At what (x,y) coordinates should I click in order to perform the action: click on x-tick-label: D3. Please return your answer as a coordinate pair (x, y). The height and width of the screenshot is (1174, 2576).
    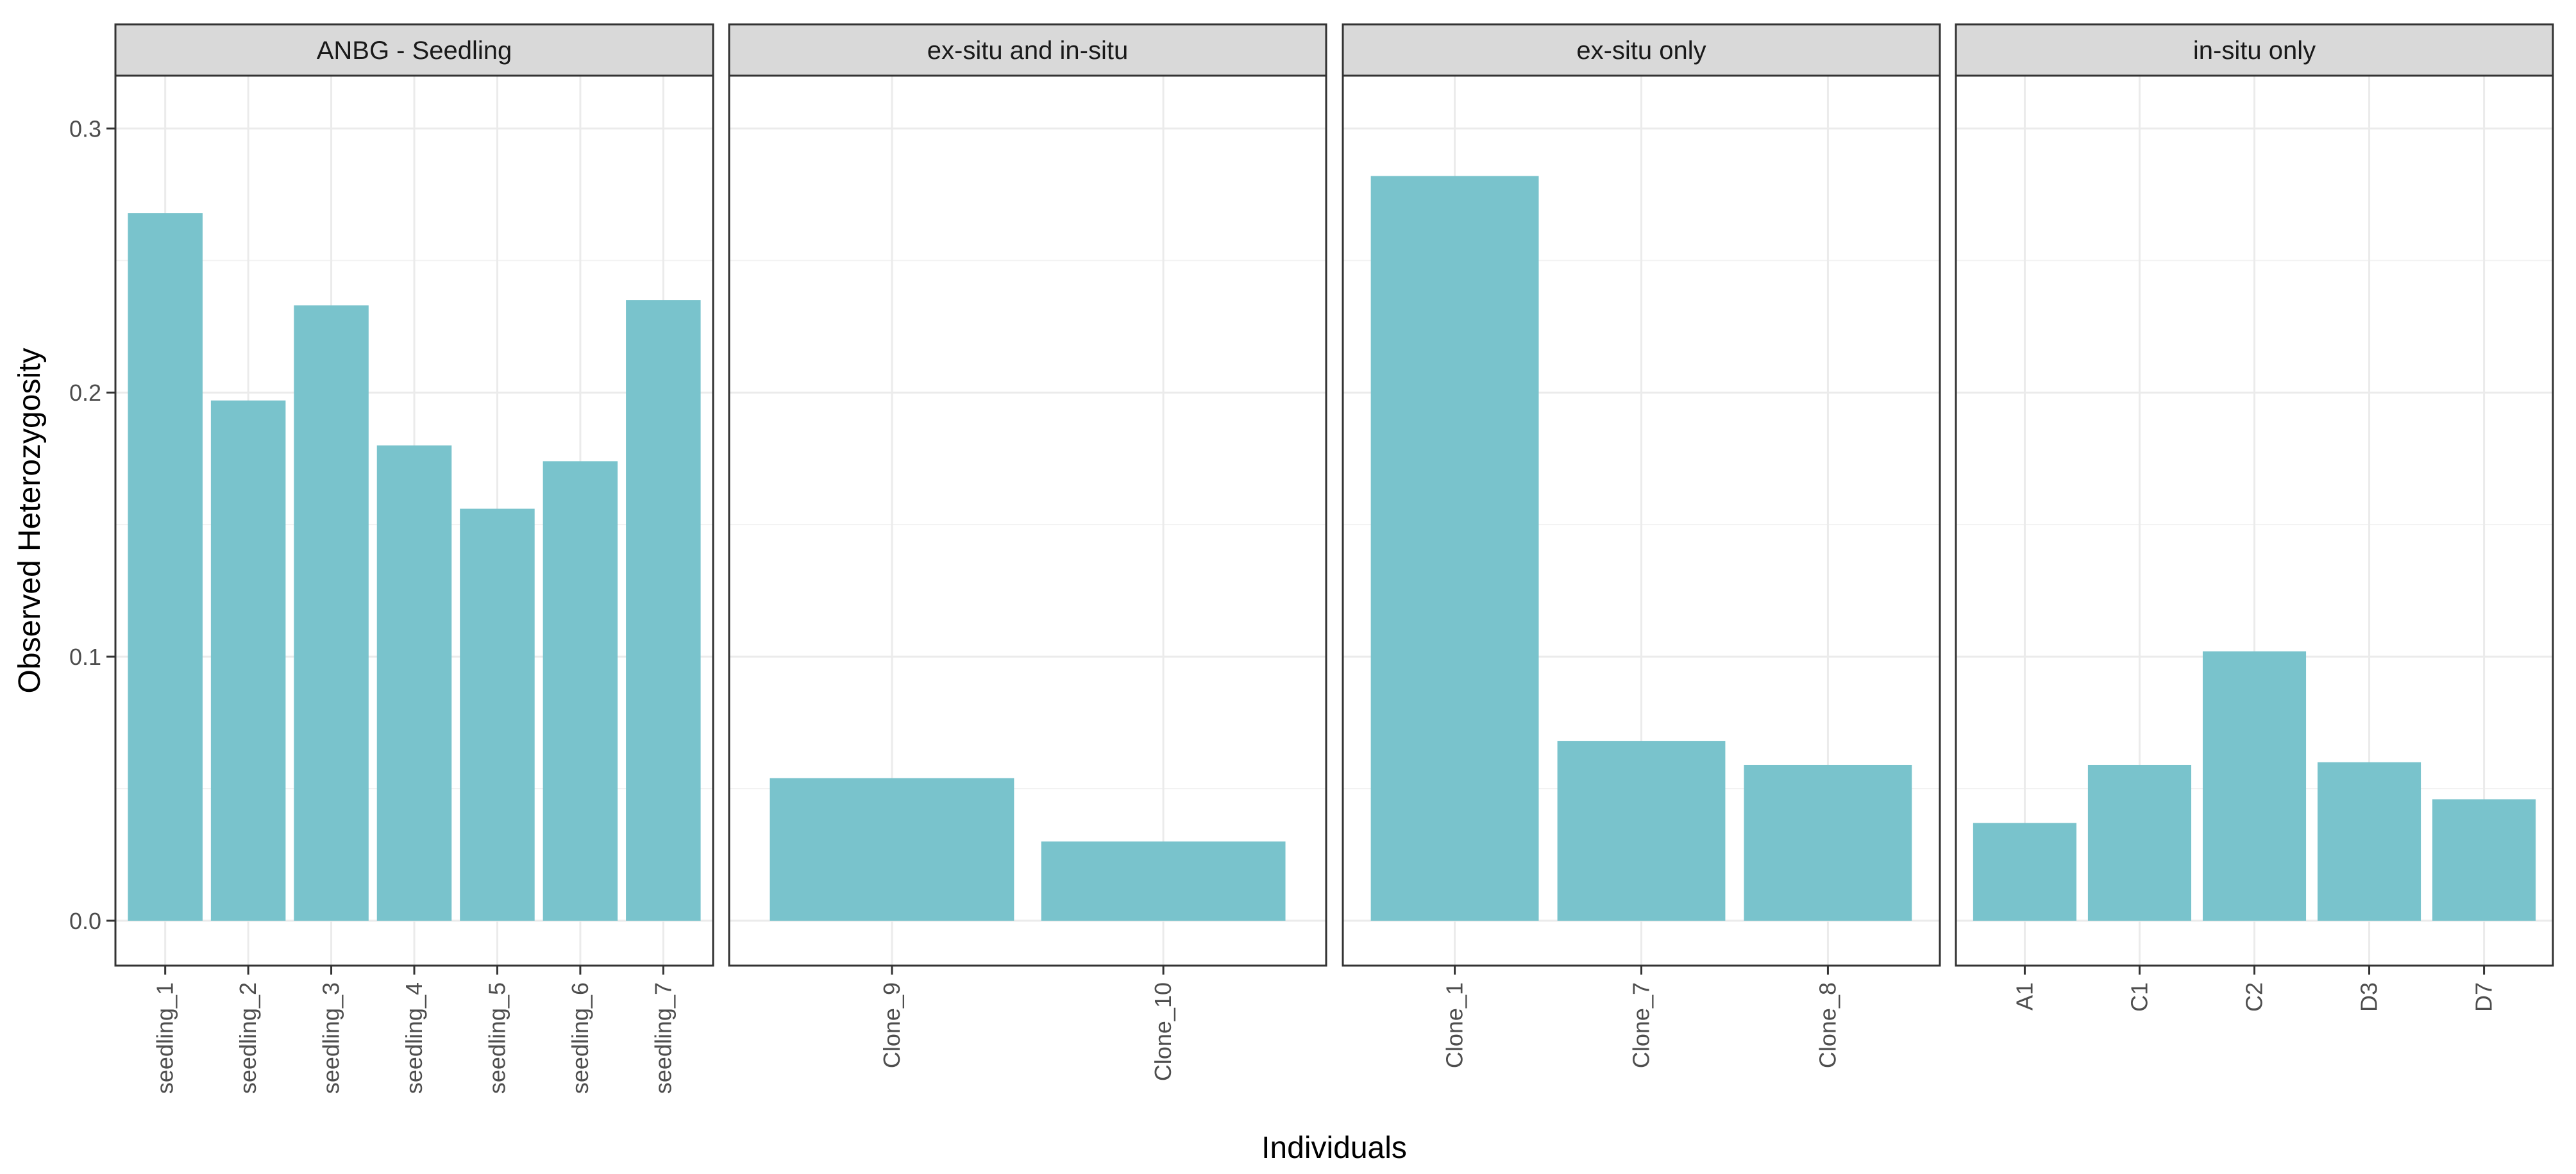
    Looking at the image, I should click on (2369, 997).